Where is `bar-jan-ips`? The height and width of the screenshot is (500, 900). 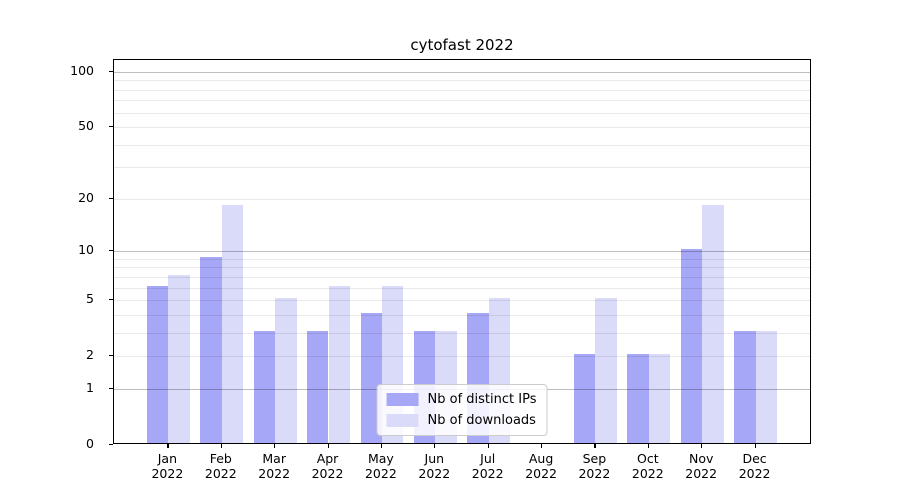
bar-jan-ips is located at coordinates (158, 364).